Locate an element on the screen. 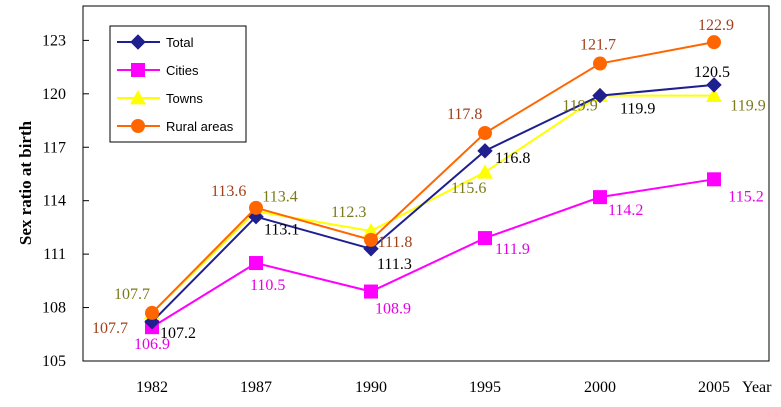  data-point-rural-areas-1995 is located at coordinates (485, 133).